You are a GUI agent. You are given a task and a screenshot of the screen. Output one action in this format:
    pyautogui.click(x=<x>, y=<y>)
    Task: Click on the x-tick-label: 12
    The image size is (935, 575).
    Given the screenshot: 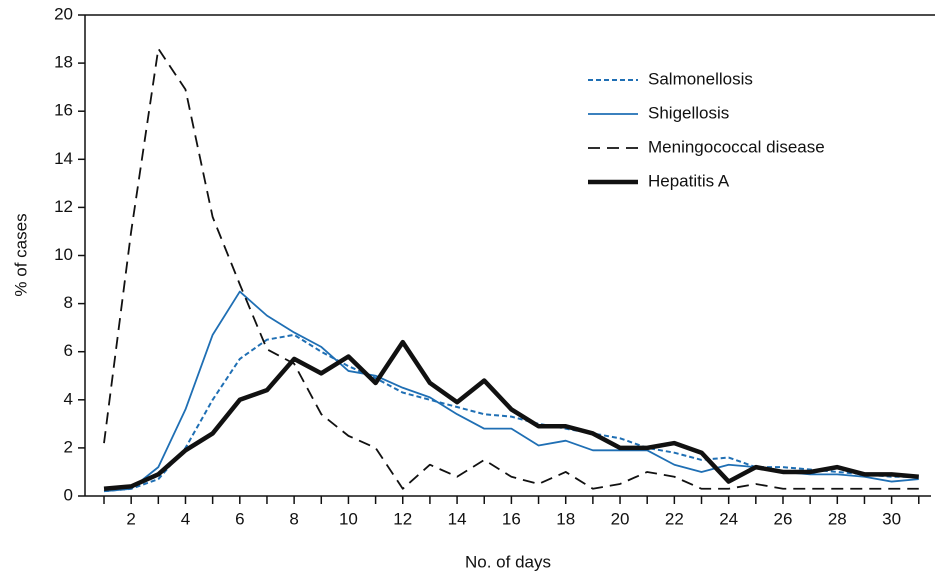 What is the action you would take?
    pyautogui.click(x=402, y=518)
    